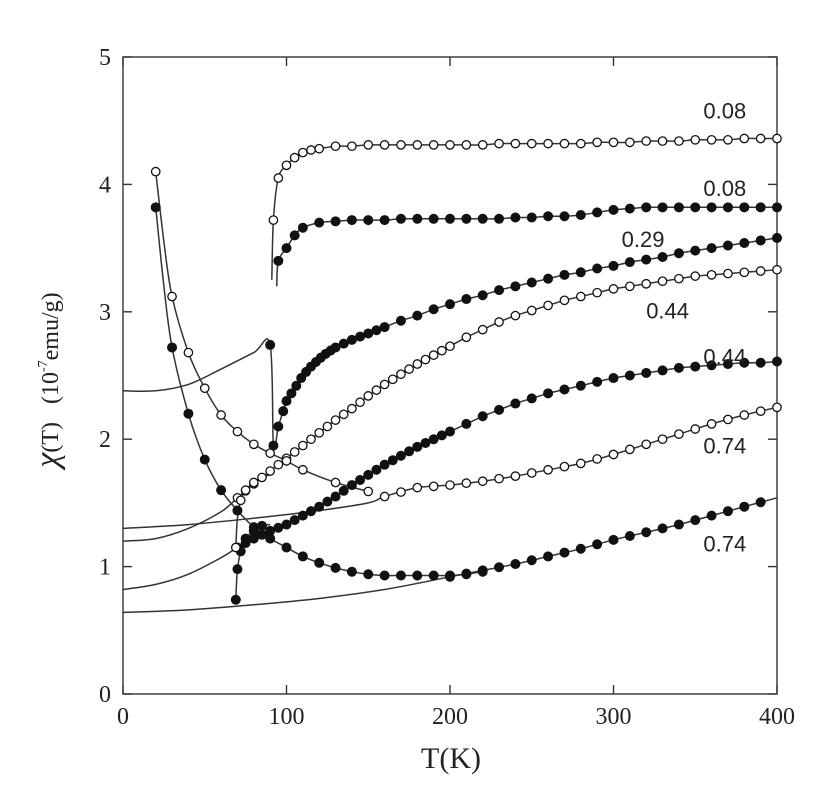  I want to click on y-axis-unit-base: 10, so click(51, 384).